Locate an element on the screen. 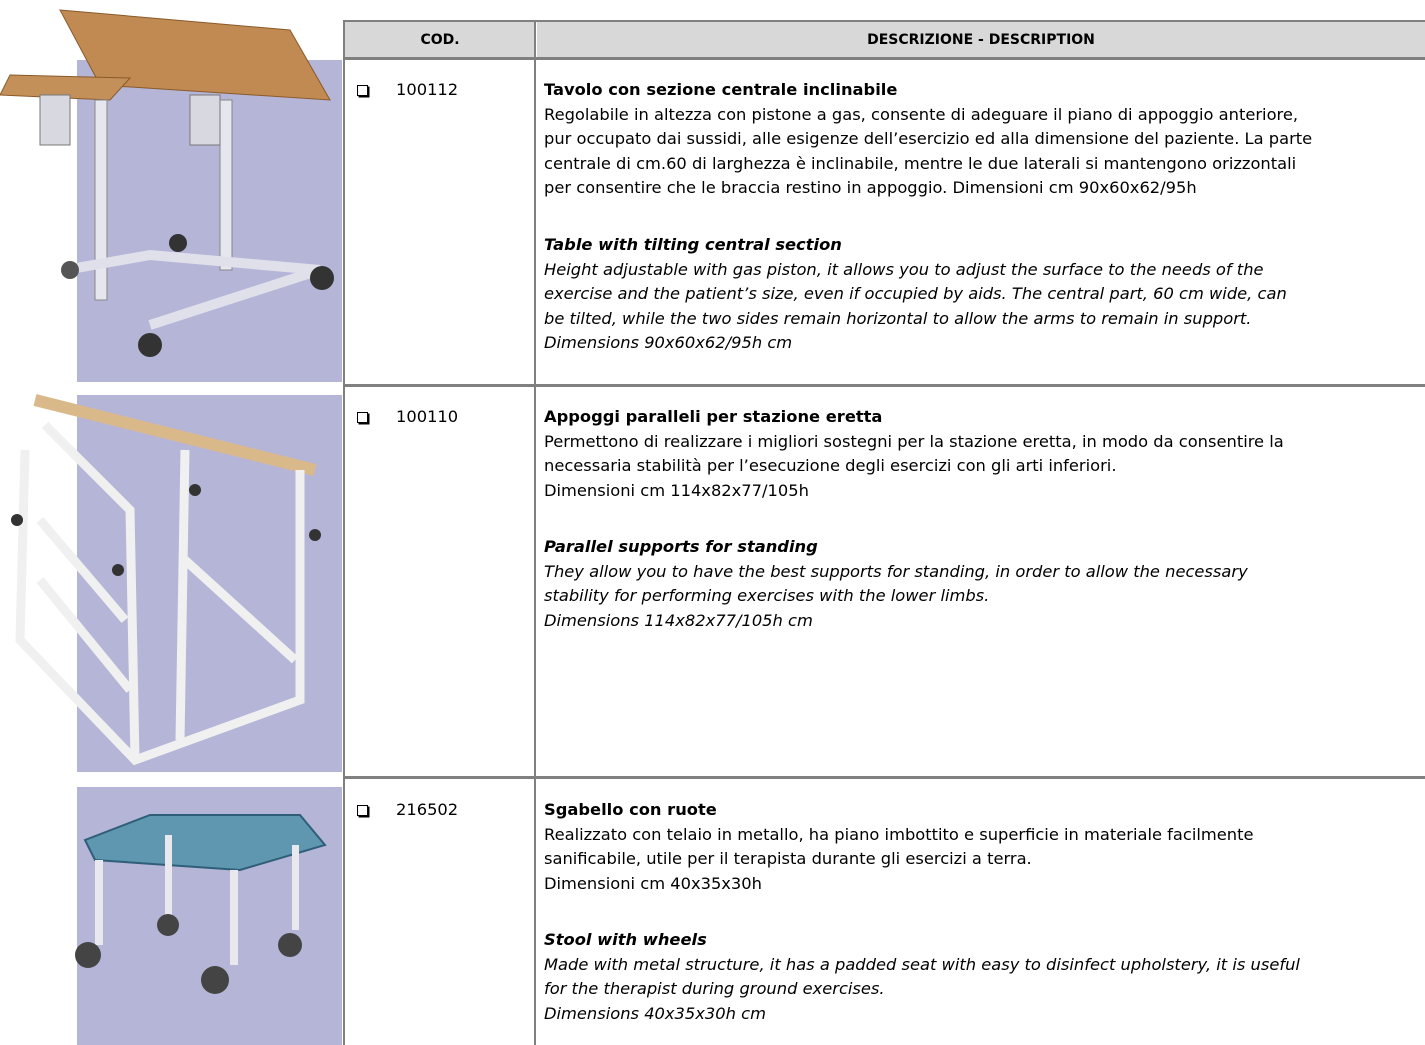 The width and height of the screenshot is (1425, 1045). title-en: Stool with wheels is located at coordinates (625, 939).